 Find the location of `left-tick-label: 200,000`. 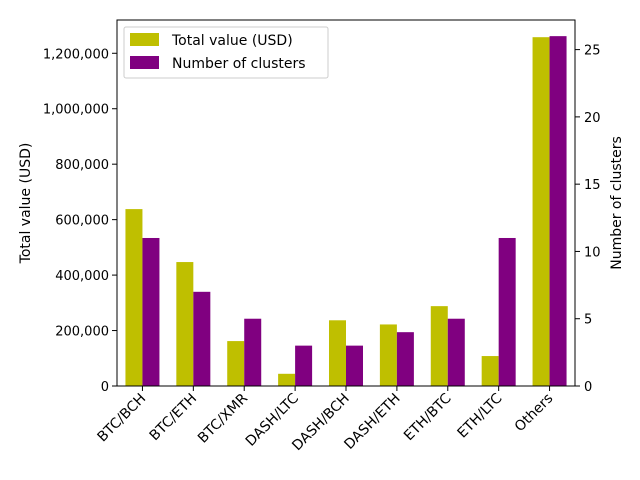

left-tick-label: 200,000 is located at coordinates (82, 332).